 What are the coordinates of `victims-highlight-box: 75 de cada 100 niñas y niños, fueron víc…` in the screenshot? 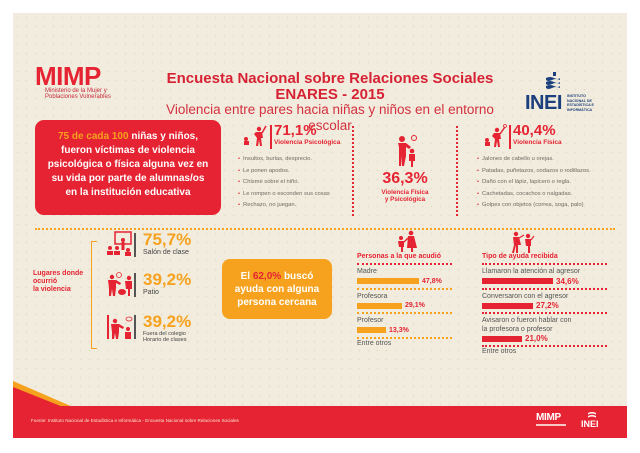 It's located at (128, 167).